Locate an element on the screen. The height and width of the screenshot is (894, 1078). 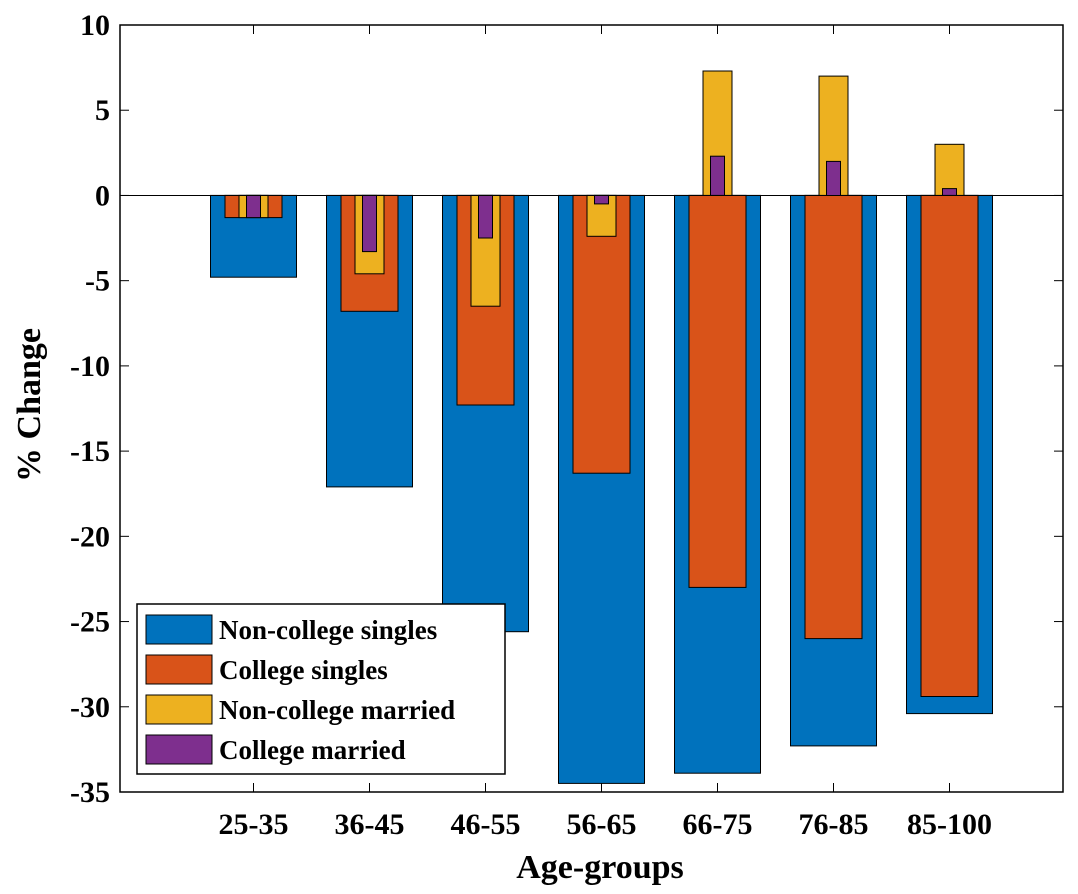
x-axis-label: Age-groups is located at coordinates (600, 867).